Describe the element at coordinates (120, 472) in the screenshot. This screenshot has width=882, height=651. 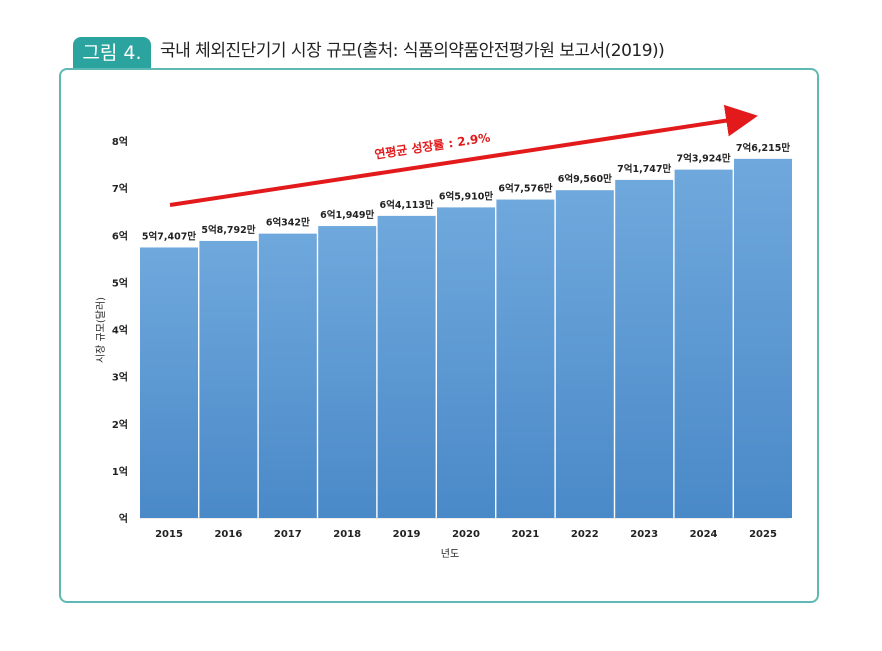
I see `y-tick-label: 1억` at that location.